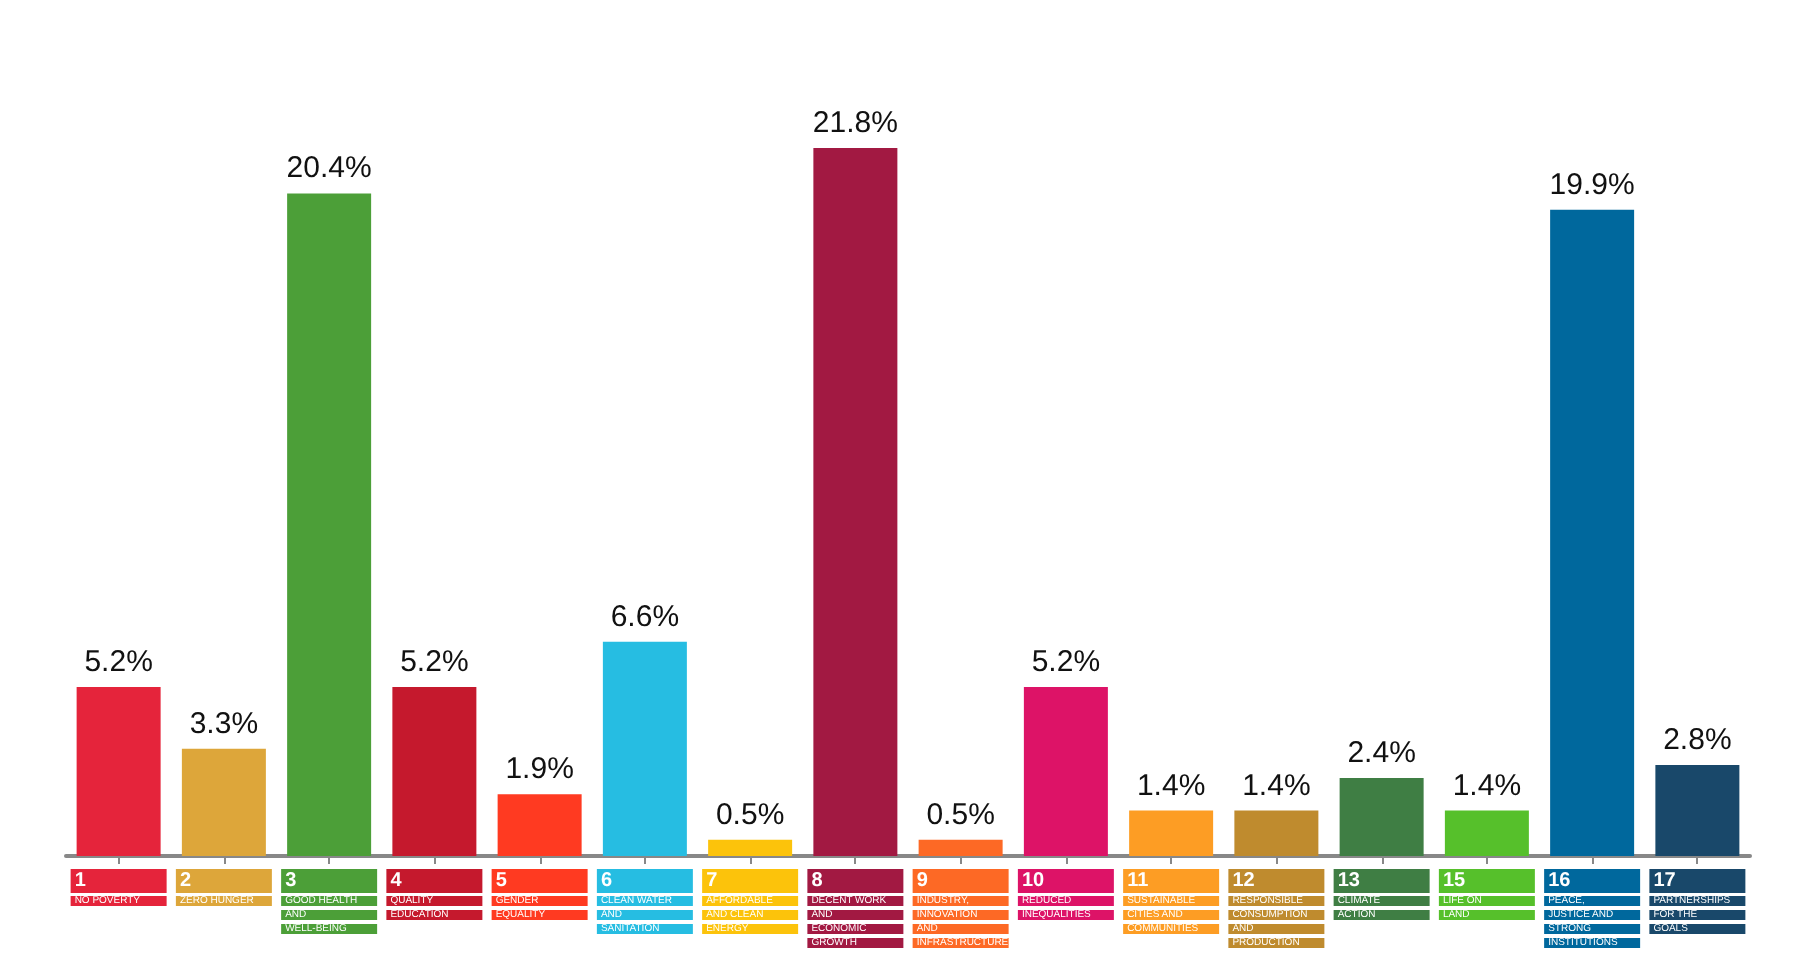  What do you see at coordinates (855, 122) in the screenshot?
I see `data-label: 21.8%` at bounding box center [855, 122].